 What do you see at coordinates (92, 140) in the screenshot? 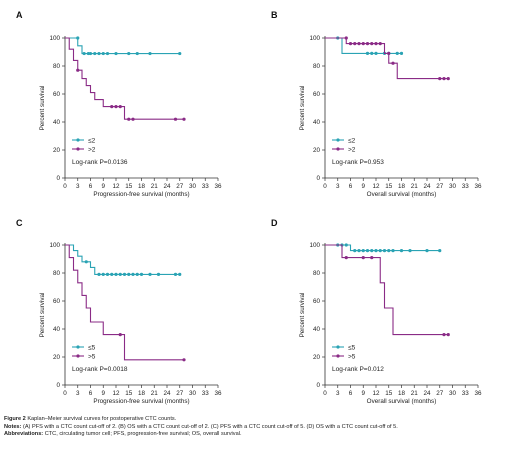
I see `legend-label: ≤2` at bounding box center [92, 140].